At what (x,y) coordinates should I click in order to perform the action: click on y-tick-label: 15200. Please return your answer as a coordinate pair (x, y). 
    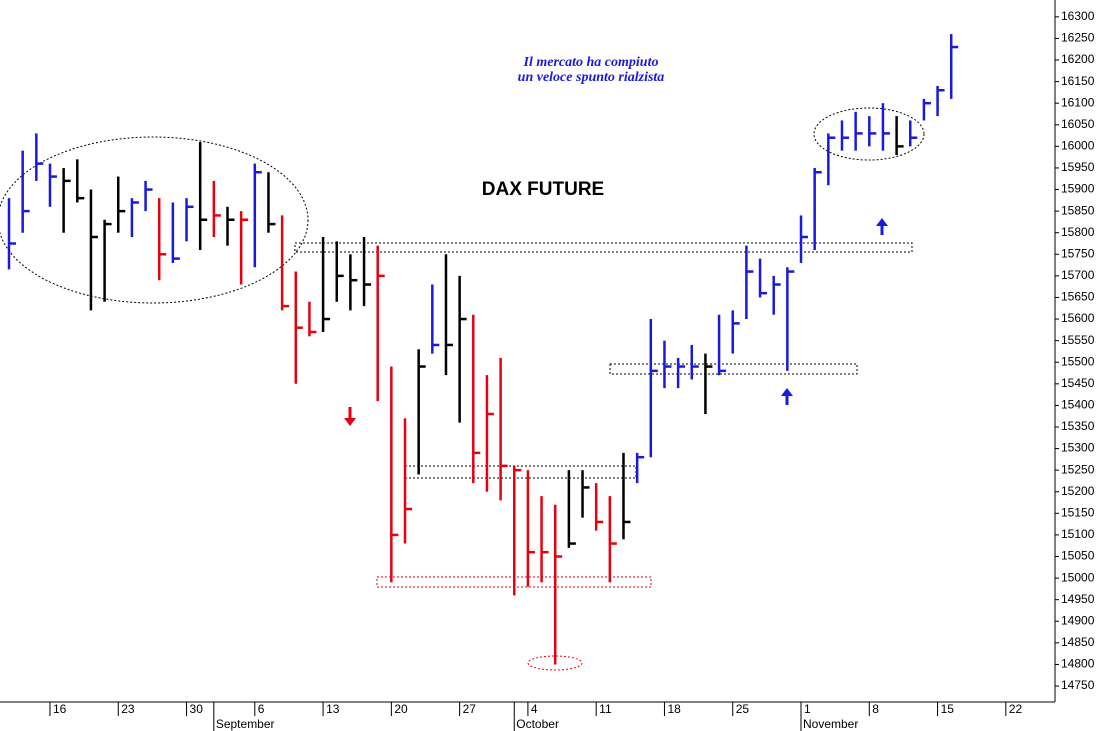
    Looking at the image, I should click on (1078, 491).